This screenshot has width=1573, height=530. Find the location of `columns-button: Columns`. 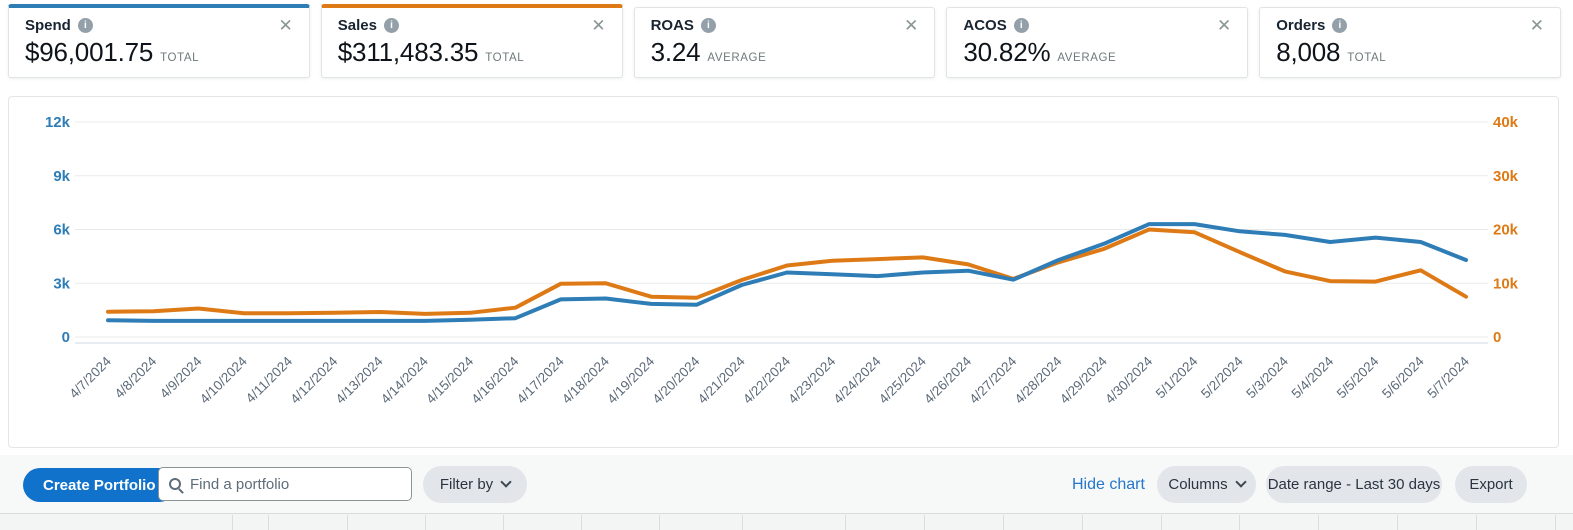

columns-button: Columns is located at coordinates (1206, 484).